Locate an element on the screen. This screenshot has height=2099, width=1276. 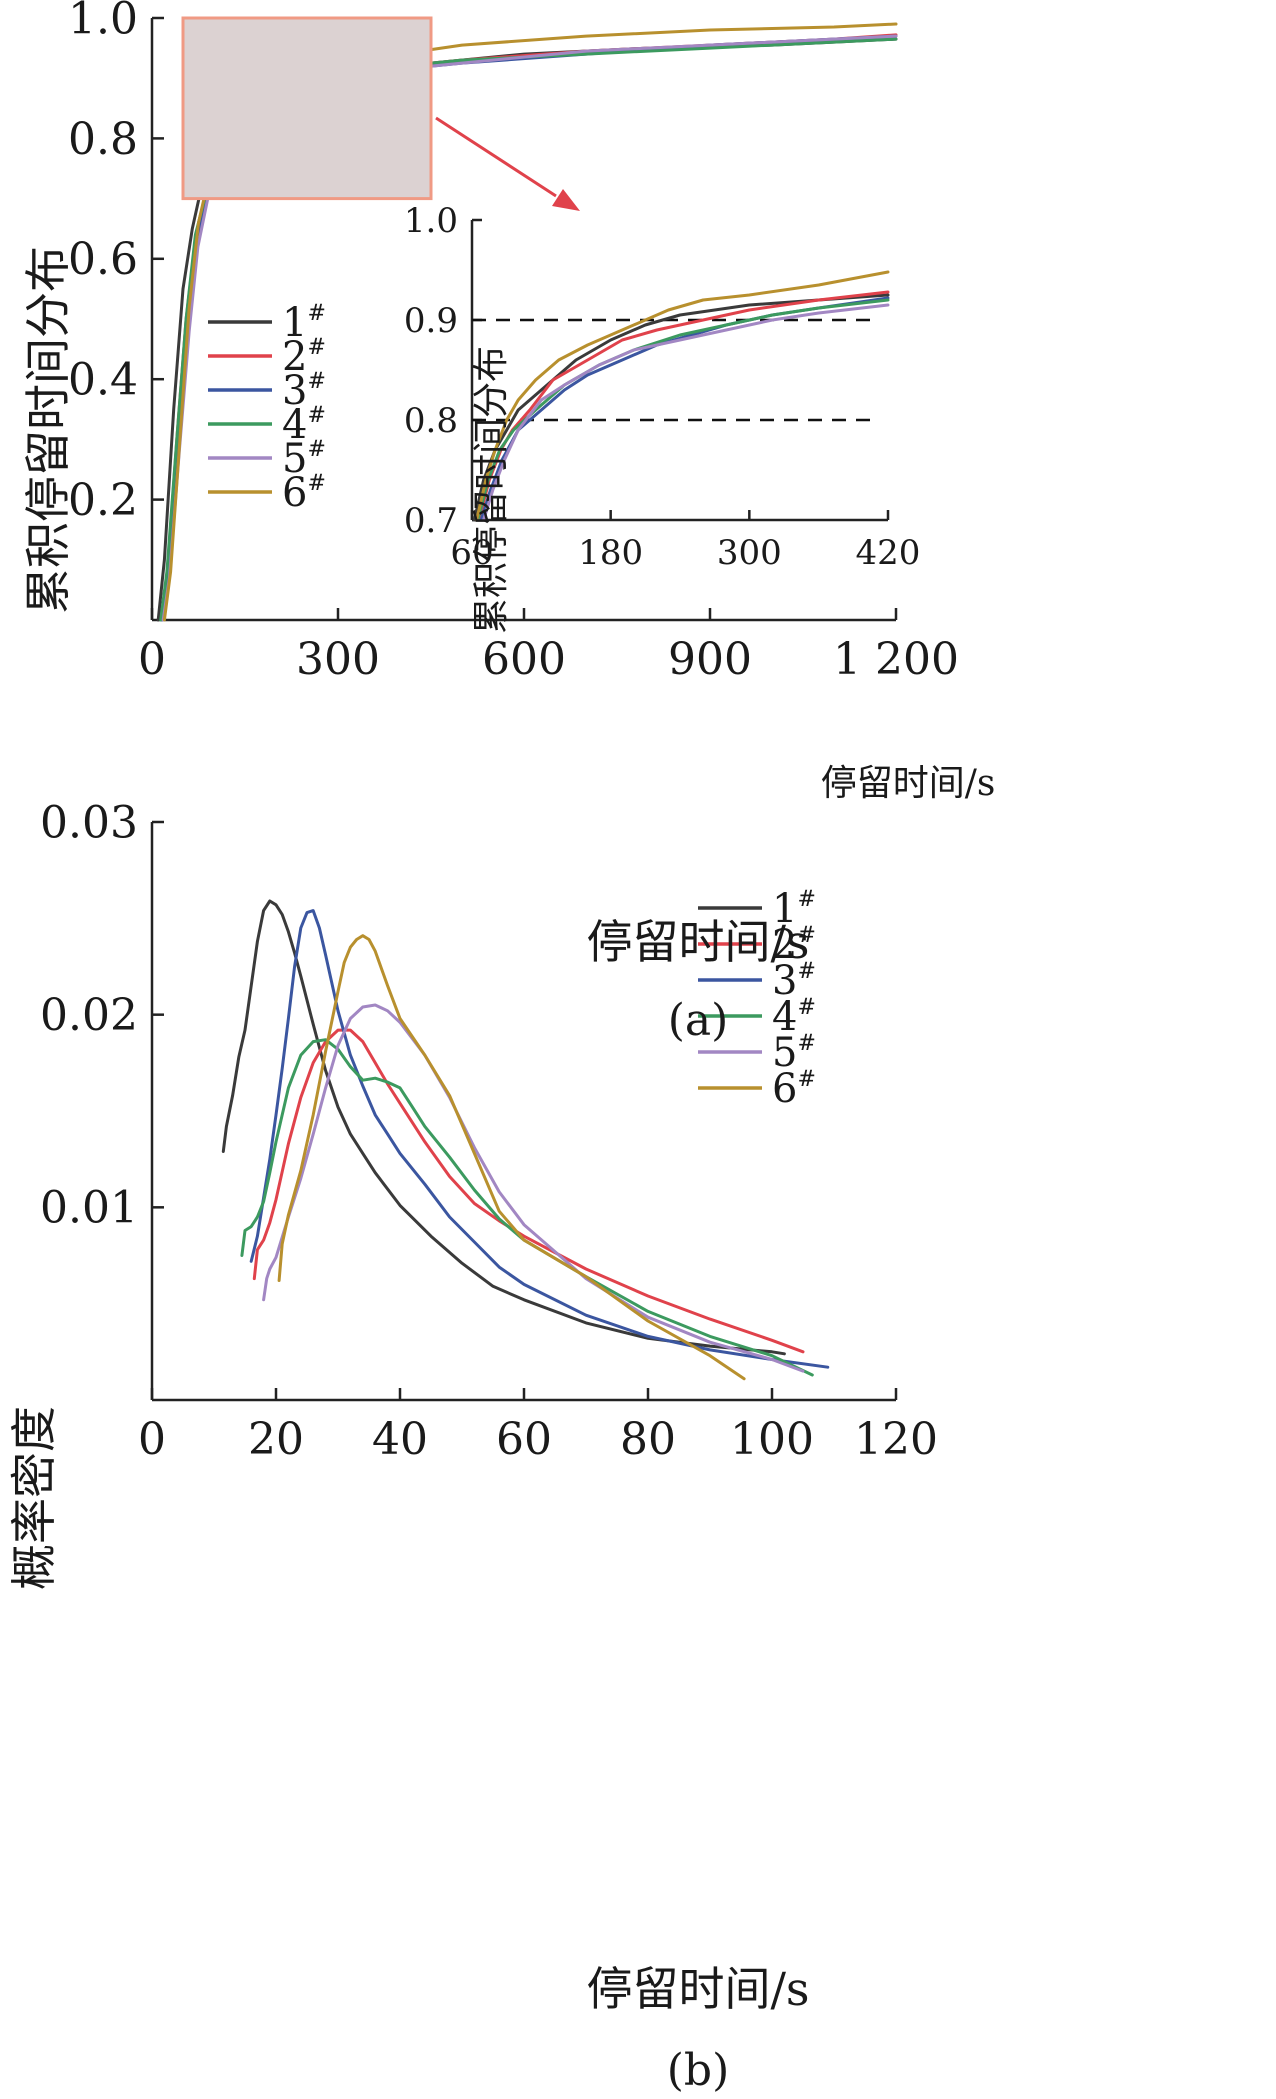
inset-axes: 60 180 300 420 0.7 0.8 0.9 1.0 is located at coordinates (662, 387).